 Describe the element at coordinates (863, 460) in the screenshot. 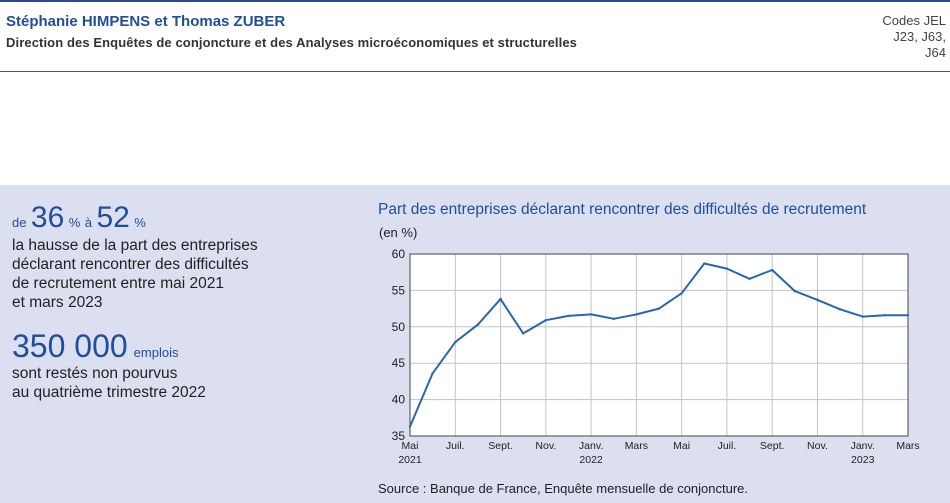

I see `x-tick-year-label: 2023` at that location.